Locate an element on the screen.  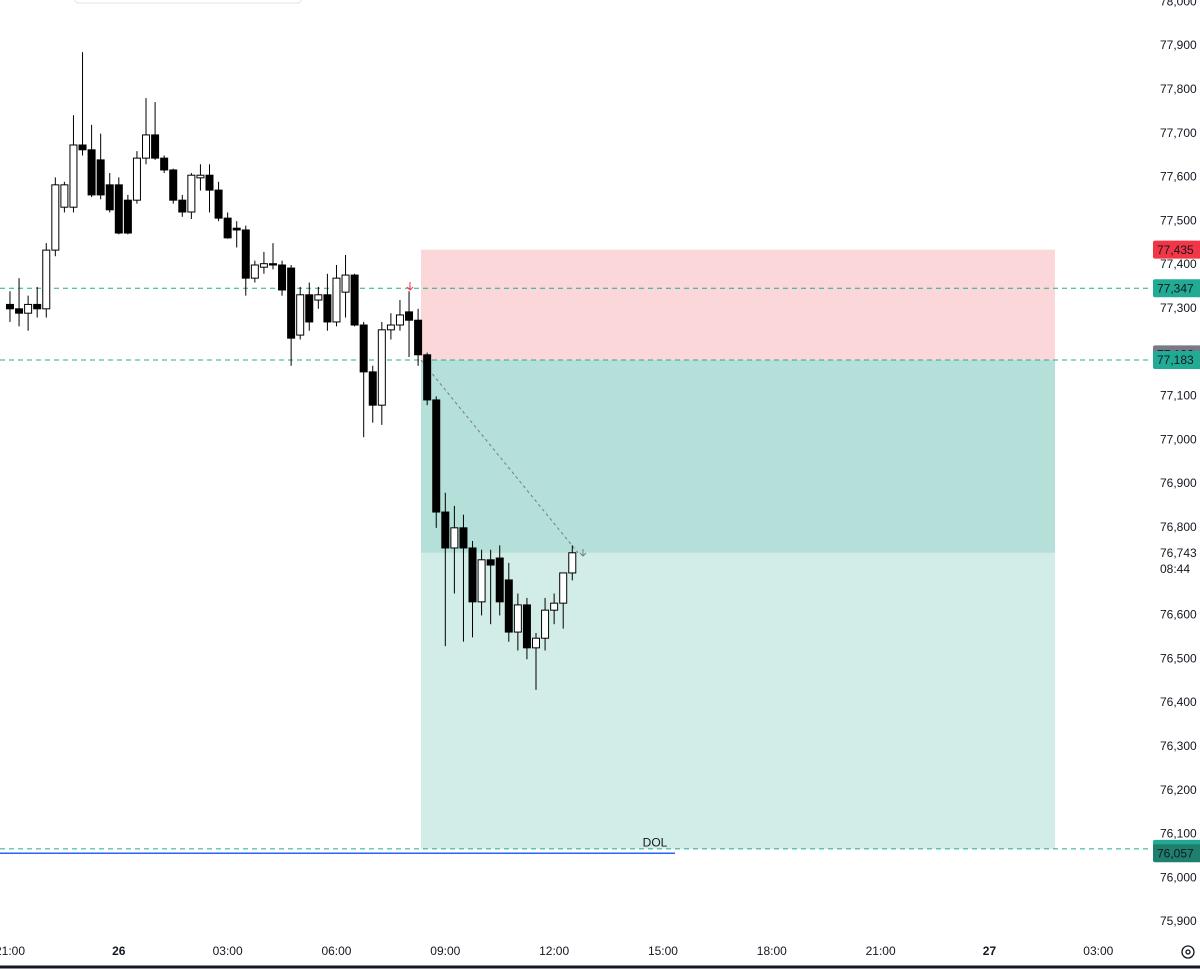
entry-tag is located at coordinates (1176, 360).